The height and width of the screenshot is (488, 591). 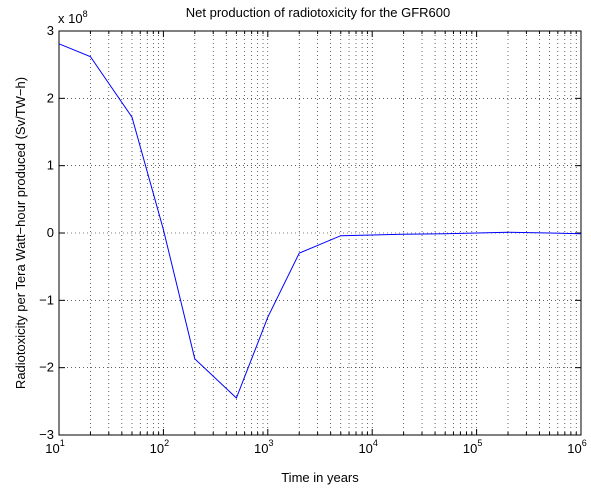 I want to click on x-tick-label: 10¹, so click(x=54, y=447).